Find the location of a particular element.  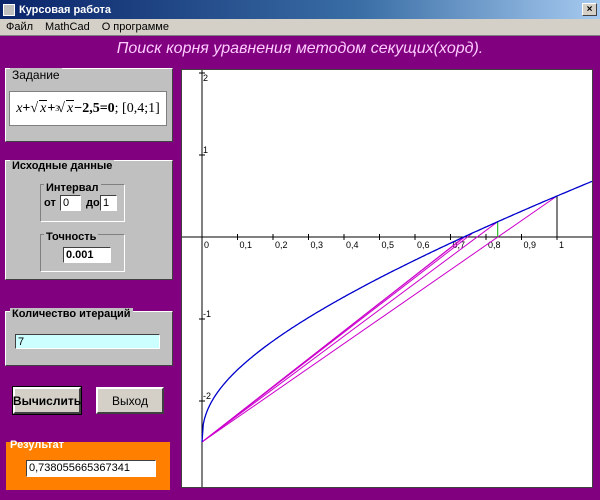

x-tick-label: 0,6 is located at coordinates (423, 245).